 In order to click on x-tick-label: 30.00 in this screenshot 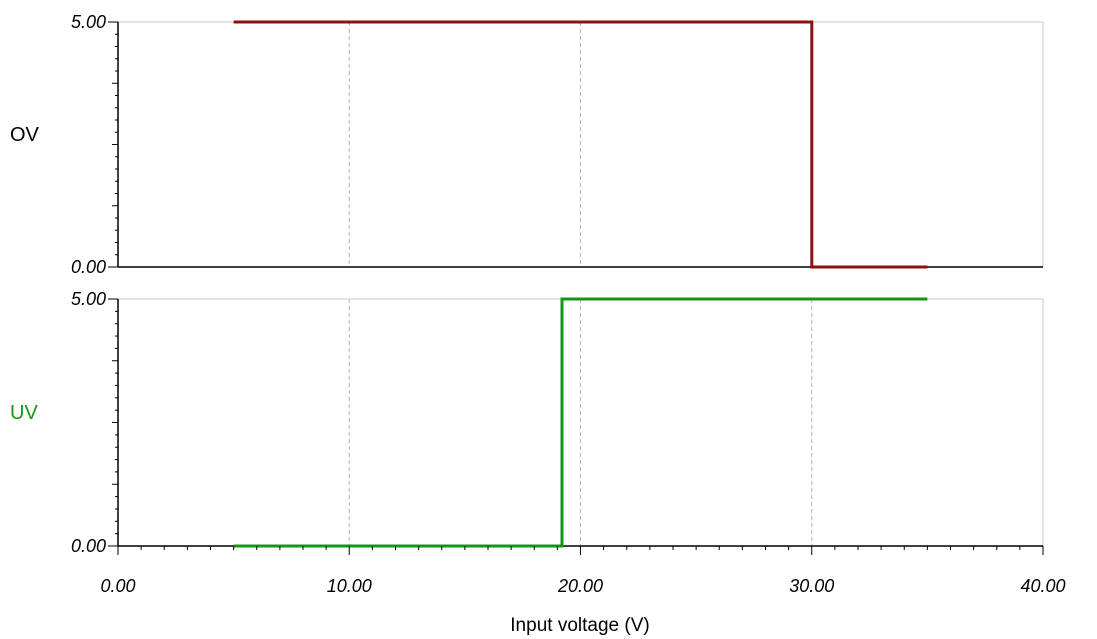, I will do `click(811, 586)`.